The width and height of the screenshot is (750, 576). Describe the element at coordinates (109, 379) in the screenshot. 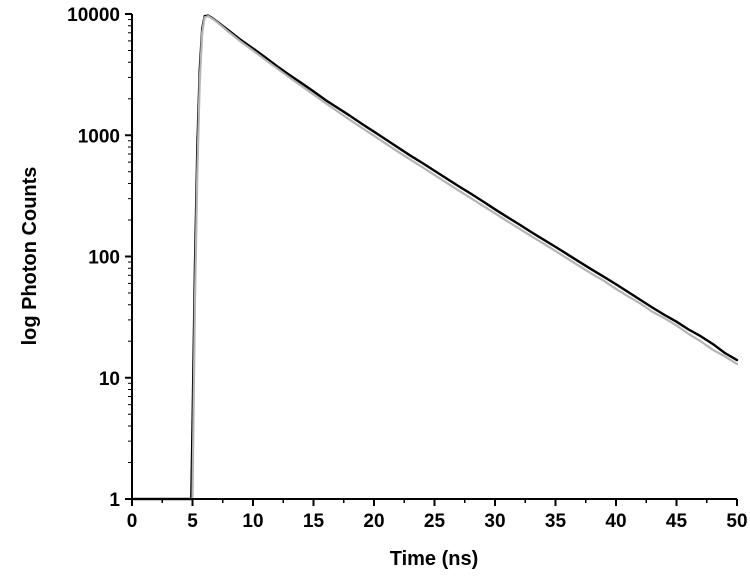

I see `y-tick-label: 10` at that location.